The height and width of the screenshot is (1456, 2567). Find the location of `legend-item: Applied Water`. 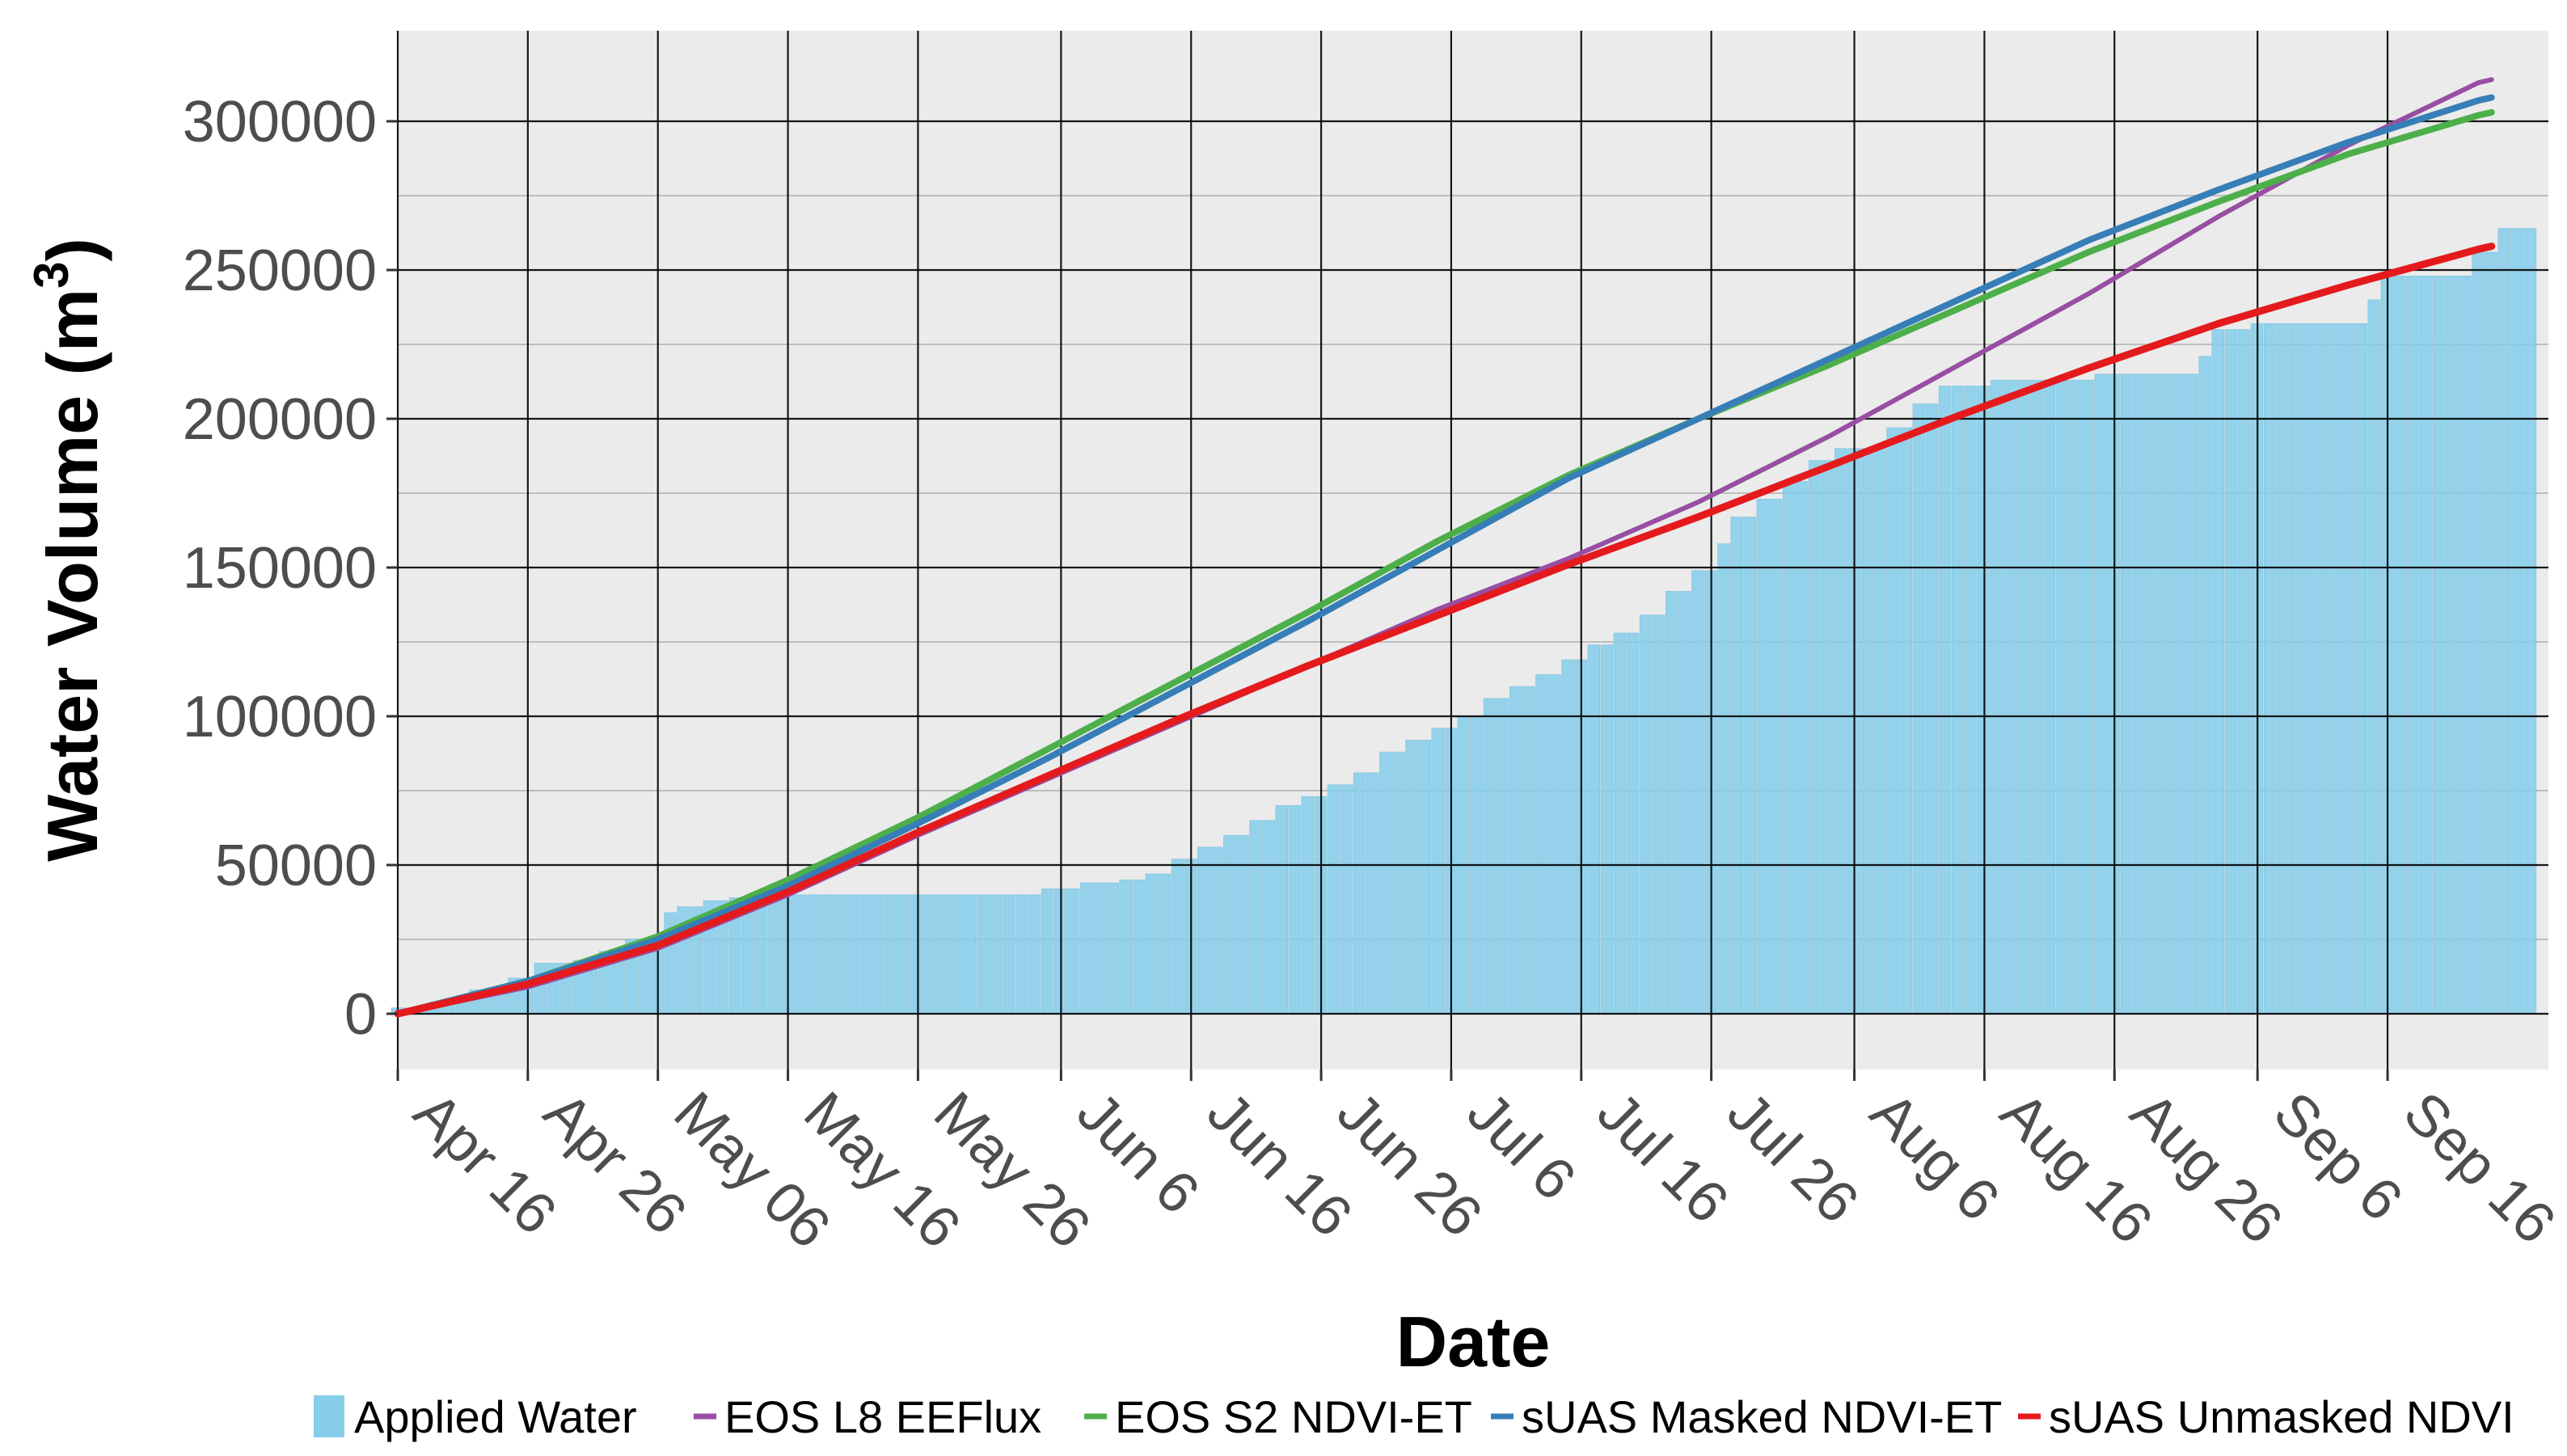

legend-item: Applied Water is located at coordinates (475, 1416).